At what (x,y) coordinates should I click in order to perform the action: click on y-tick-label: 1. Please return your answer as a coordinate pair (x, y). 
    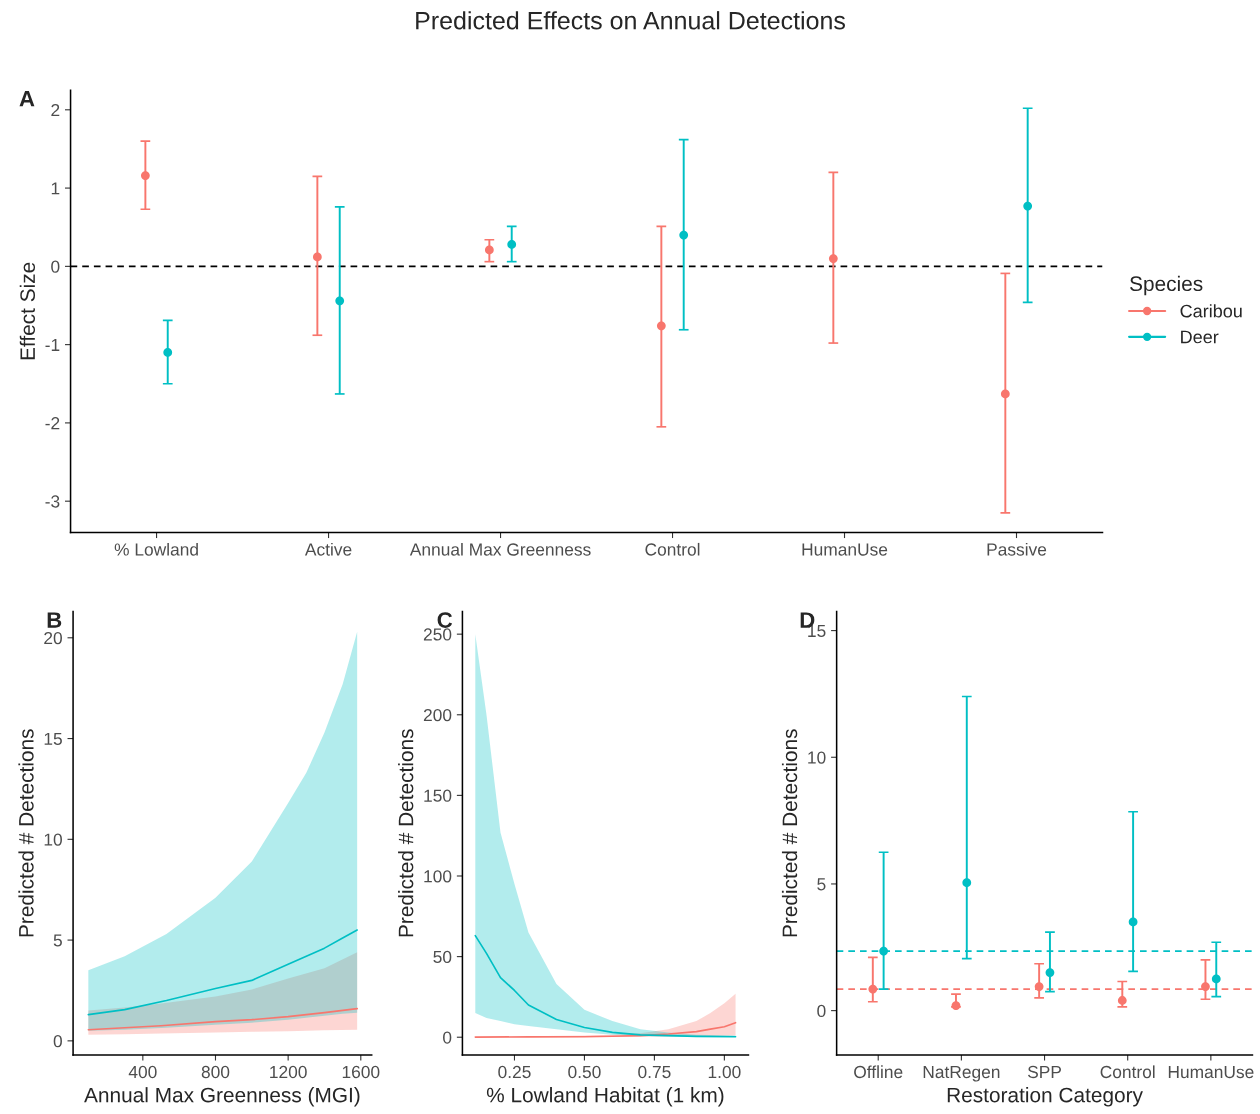
    Looking at the image, I should click on (55, 188).